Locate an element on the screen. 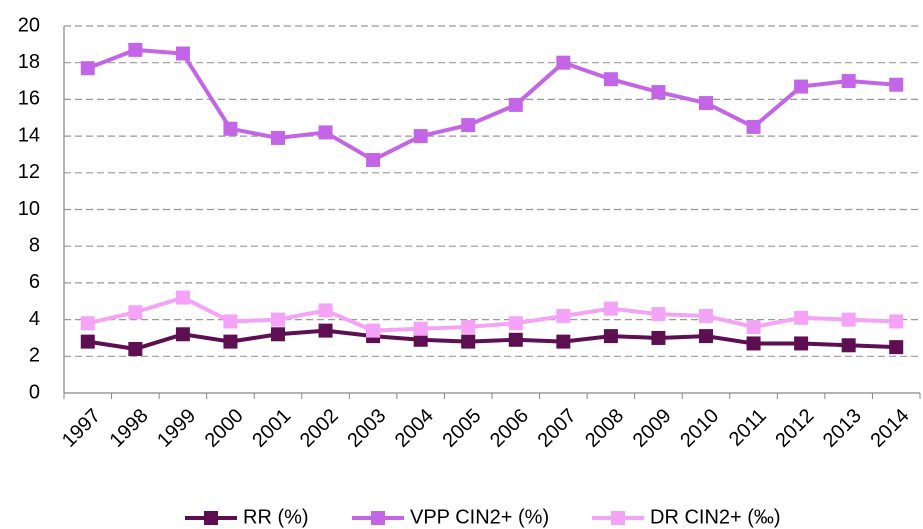 The width and height of the screenshot is (923, 529). y-tick-label: 12 is located at coordinates (29, 172).